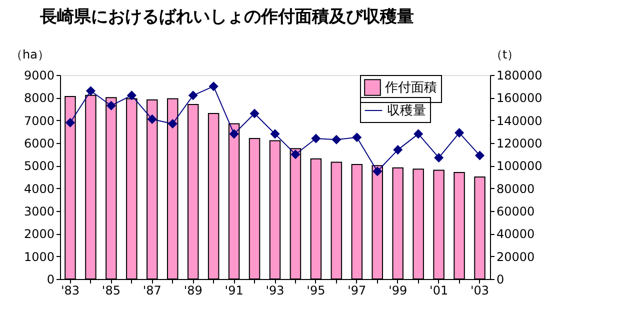 This screenshot has height=320, width=633. What do you see at coordinates (39, 257) in the screenshot?
I see `y-tick-label: 1000` at bounding box center [39, 257].